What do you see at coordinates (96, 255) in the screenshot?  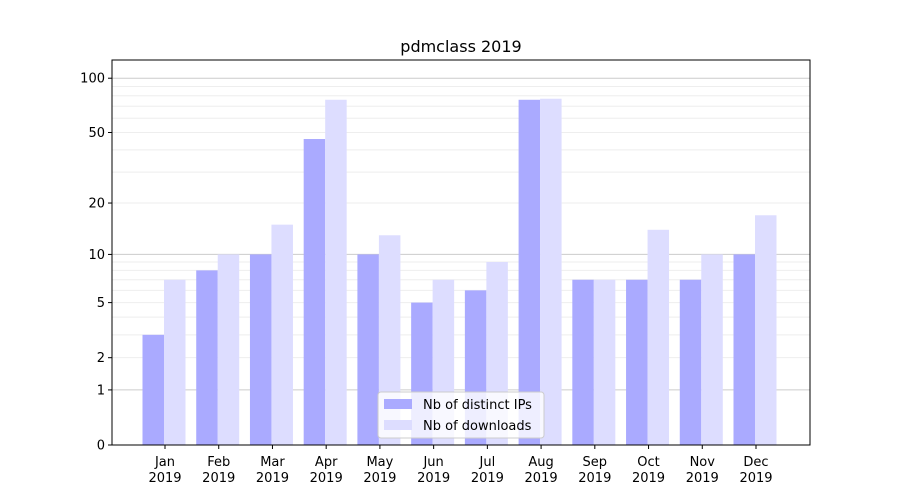 I see `y-tick-label: 10` at bounding box center [96, 255].